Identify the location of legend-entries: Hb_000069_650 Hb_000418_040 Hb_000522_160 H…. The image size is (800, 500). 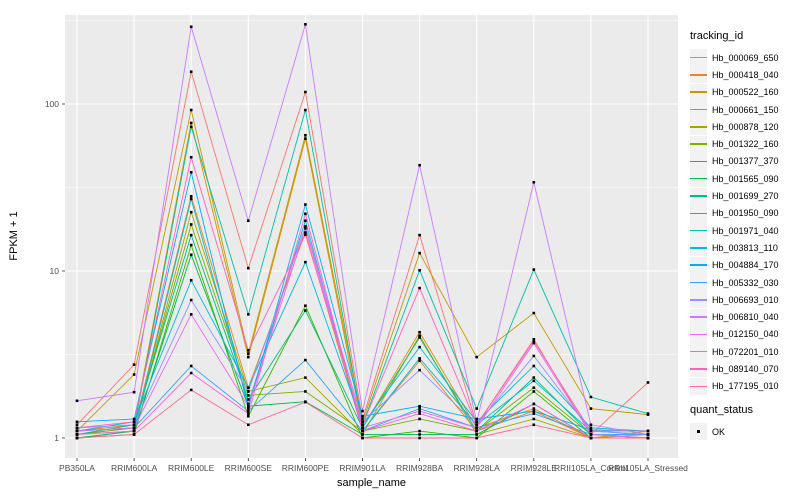
(744, 222).